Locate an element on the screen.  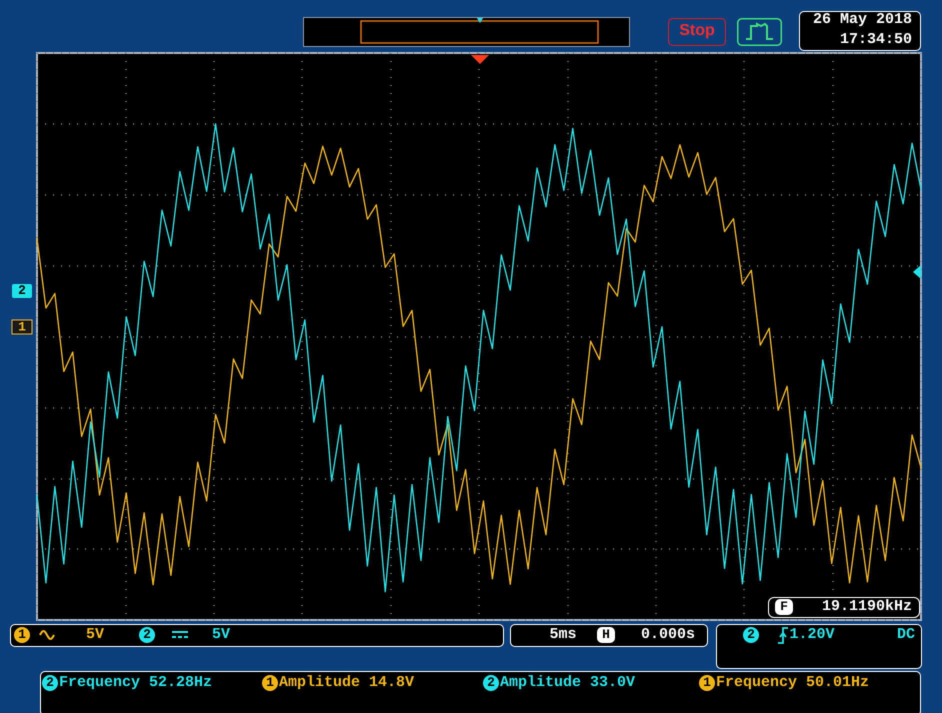
text: 17:34:50 is located at coordinates (876, 39).